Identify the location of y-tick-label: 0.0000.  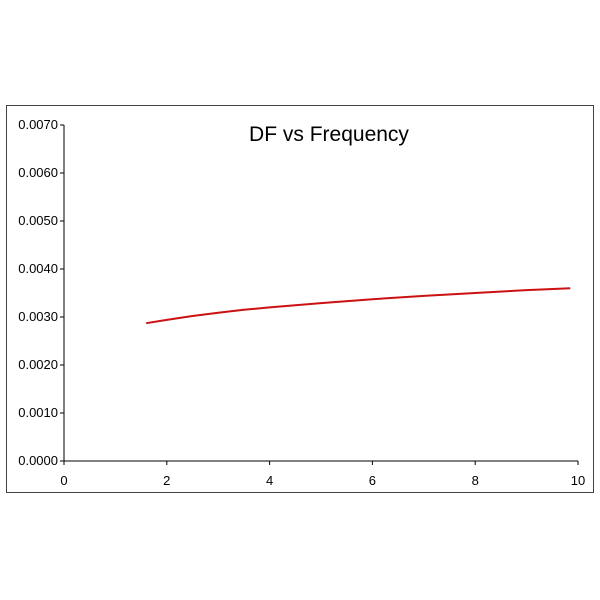
(38, 460).